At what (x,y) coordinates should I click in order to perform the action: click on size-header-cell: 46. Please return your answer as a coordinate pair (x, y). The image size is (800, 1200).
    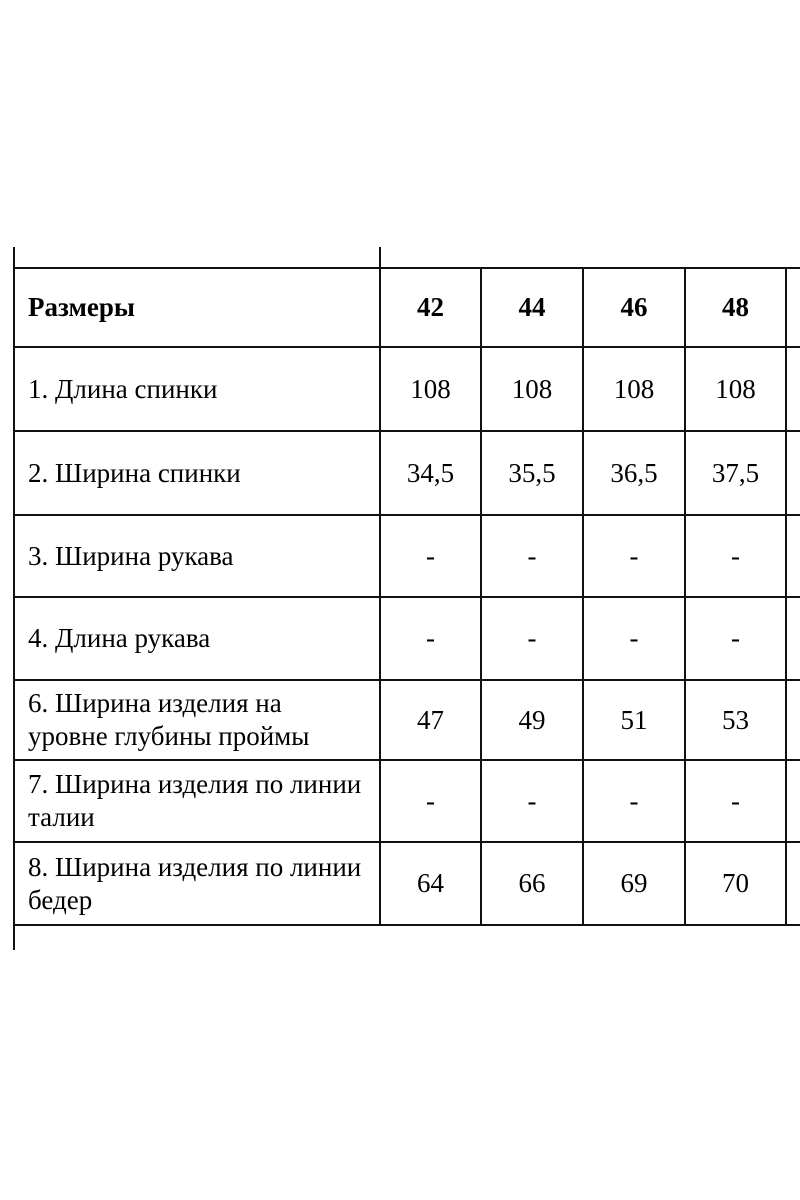
    Looking at the image, I should click on (634, 307).